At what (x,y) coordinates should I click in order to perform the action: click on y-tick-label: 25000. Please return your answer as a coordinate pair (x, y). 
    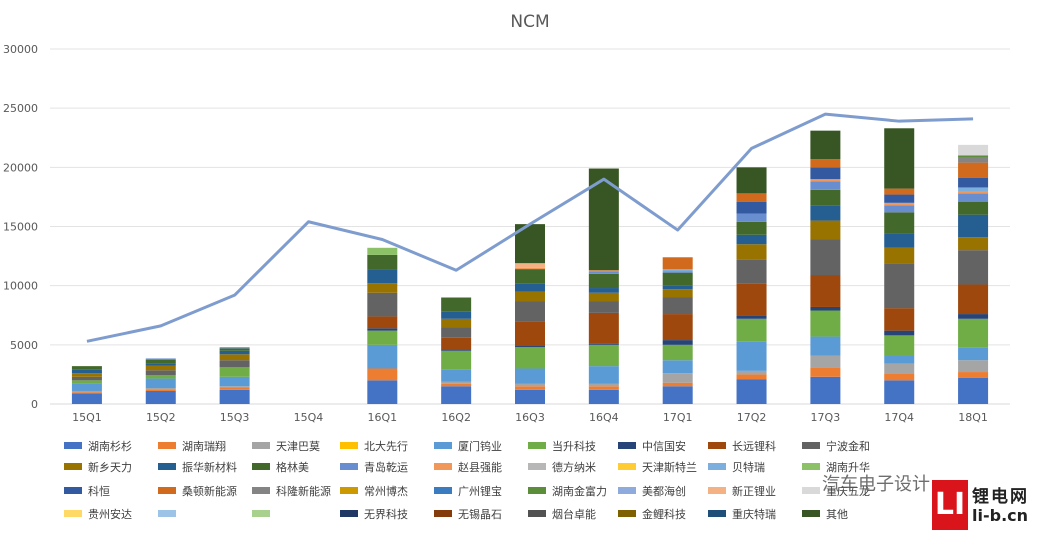
    Looking at the image, I should click on (20, 108).